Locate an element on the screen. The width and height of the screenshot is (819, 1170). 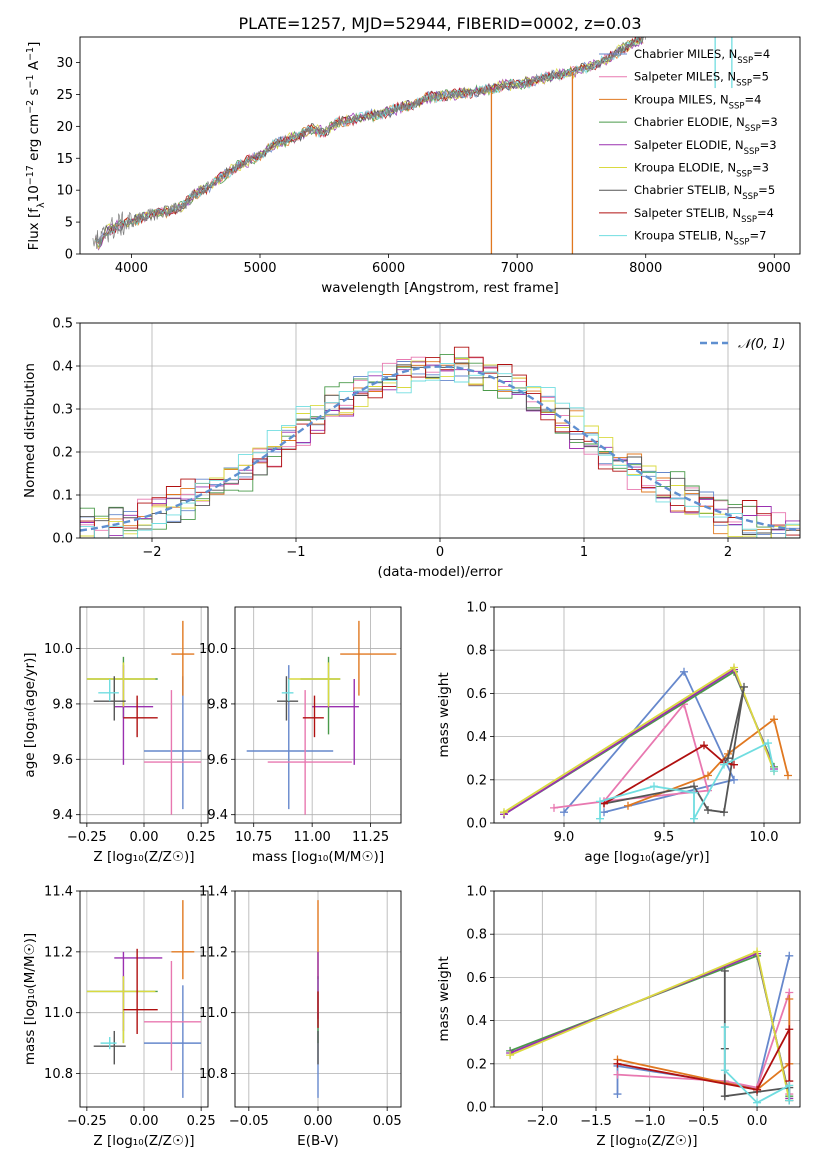
legend-entry: Chabrier STELIB, NSSP=5 is located at coordinates (704, 192).